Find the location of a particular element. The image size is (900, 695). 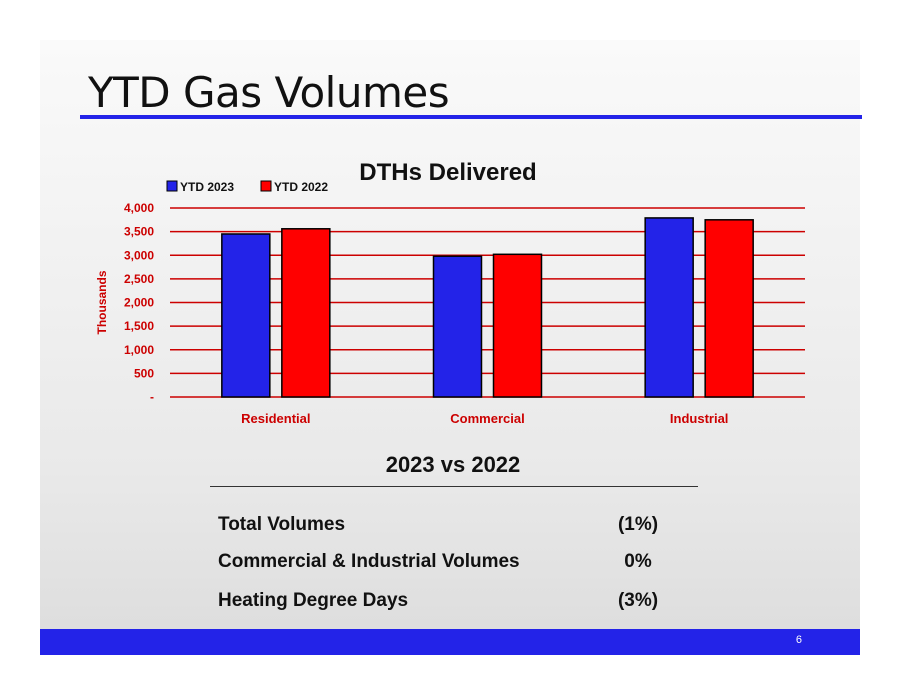

summary-row-commercial-industrial: Commercial & Industrial Volumes 0% is located at coordinates (448, 564).